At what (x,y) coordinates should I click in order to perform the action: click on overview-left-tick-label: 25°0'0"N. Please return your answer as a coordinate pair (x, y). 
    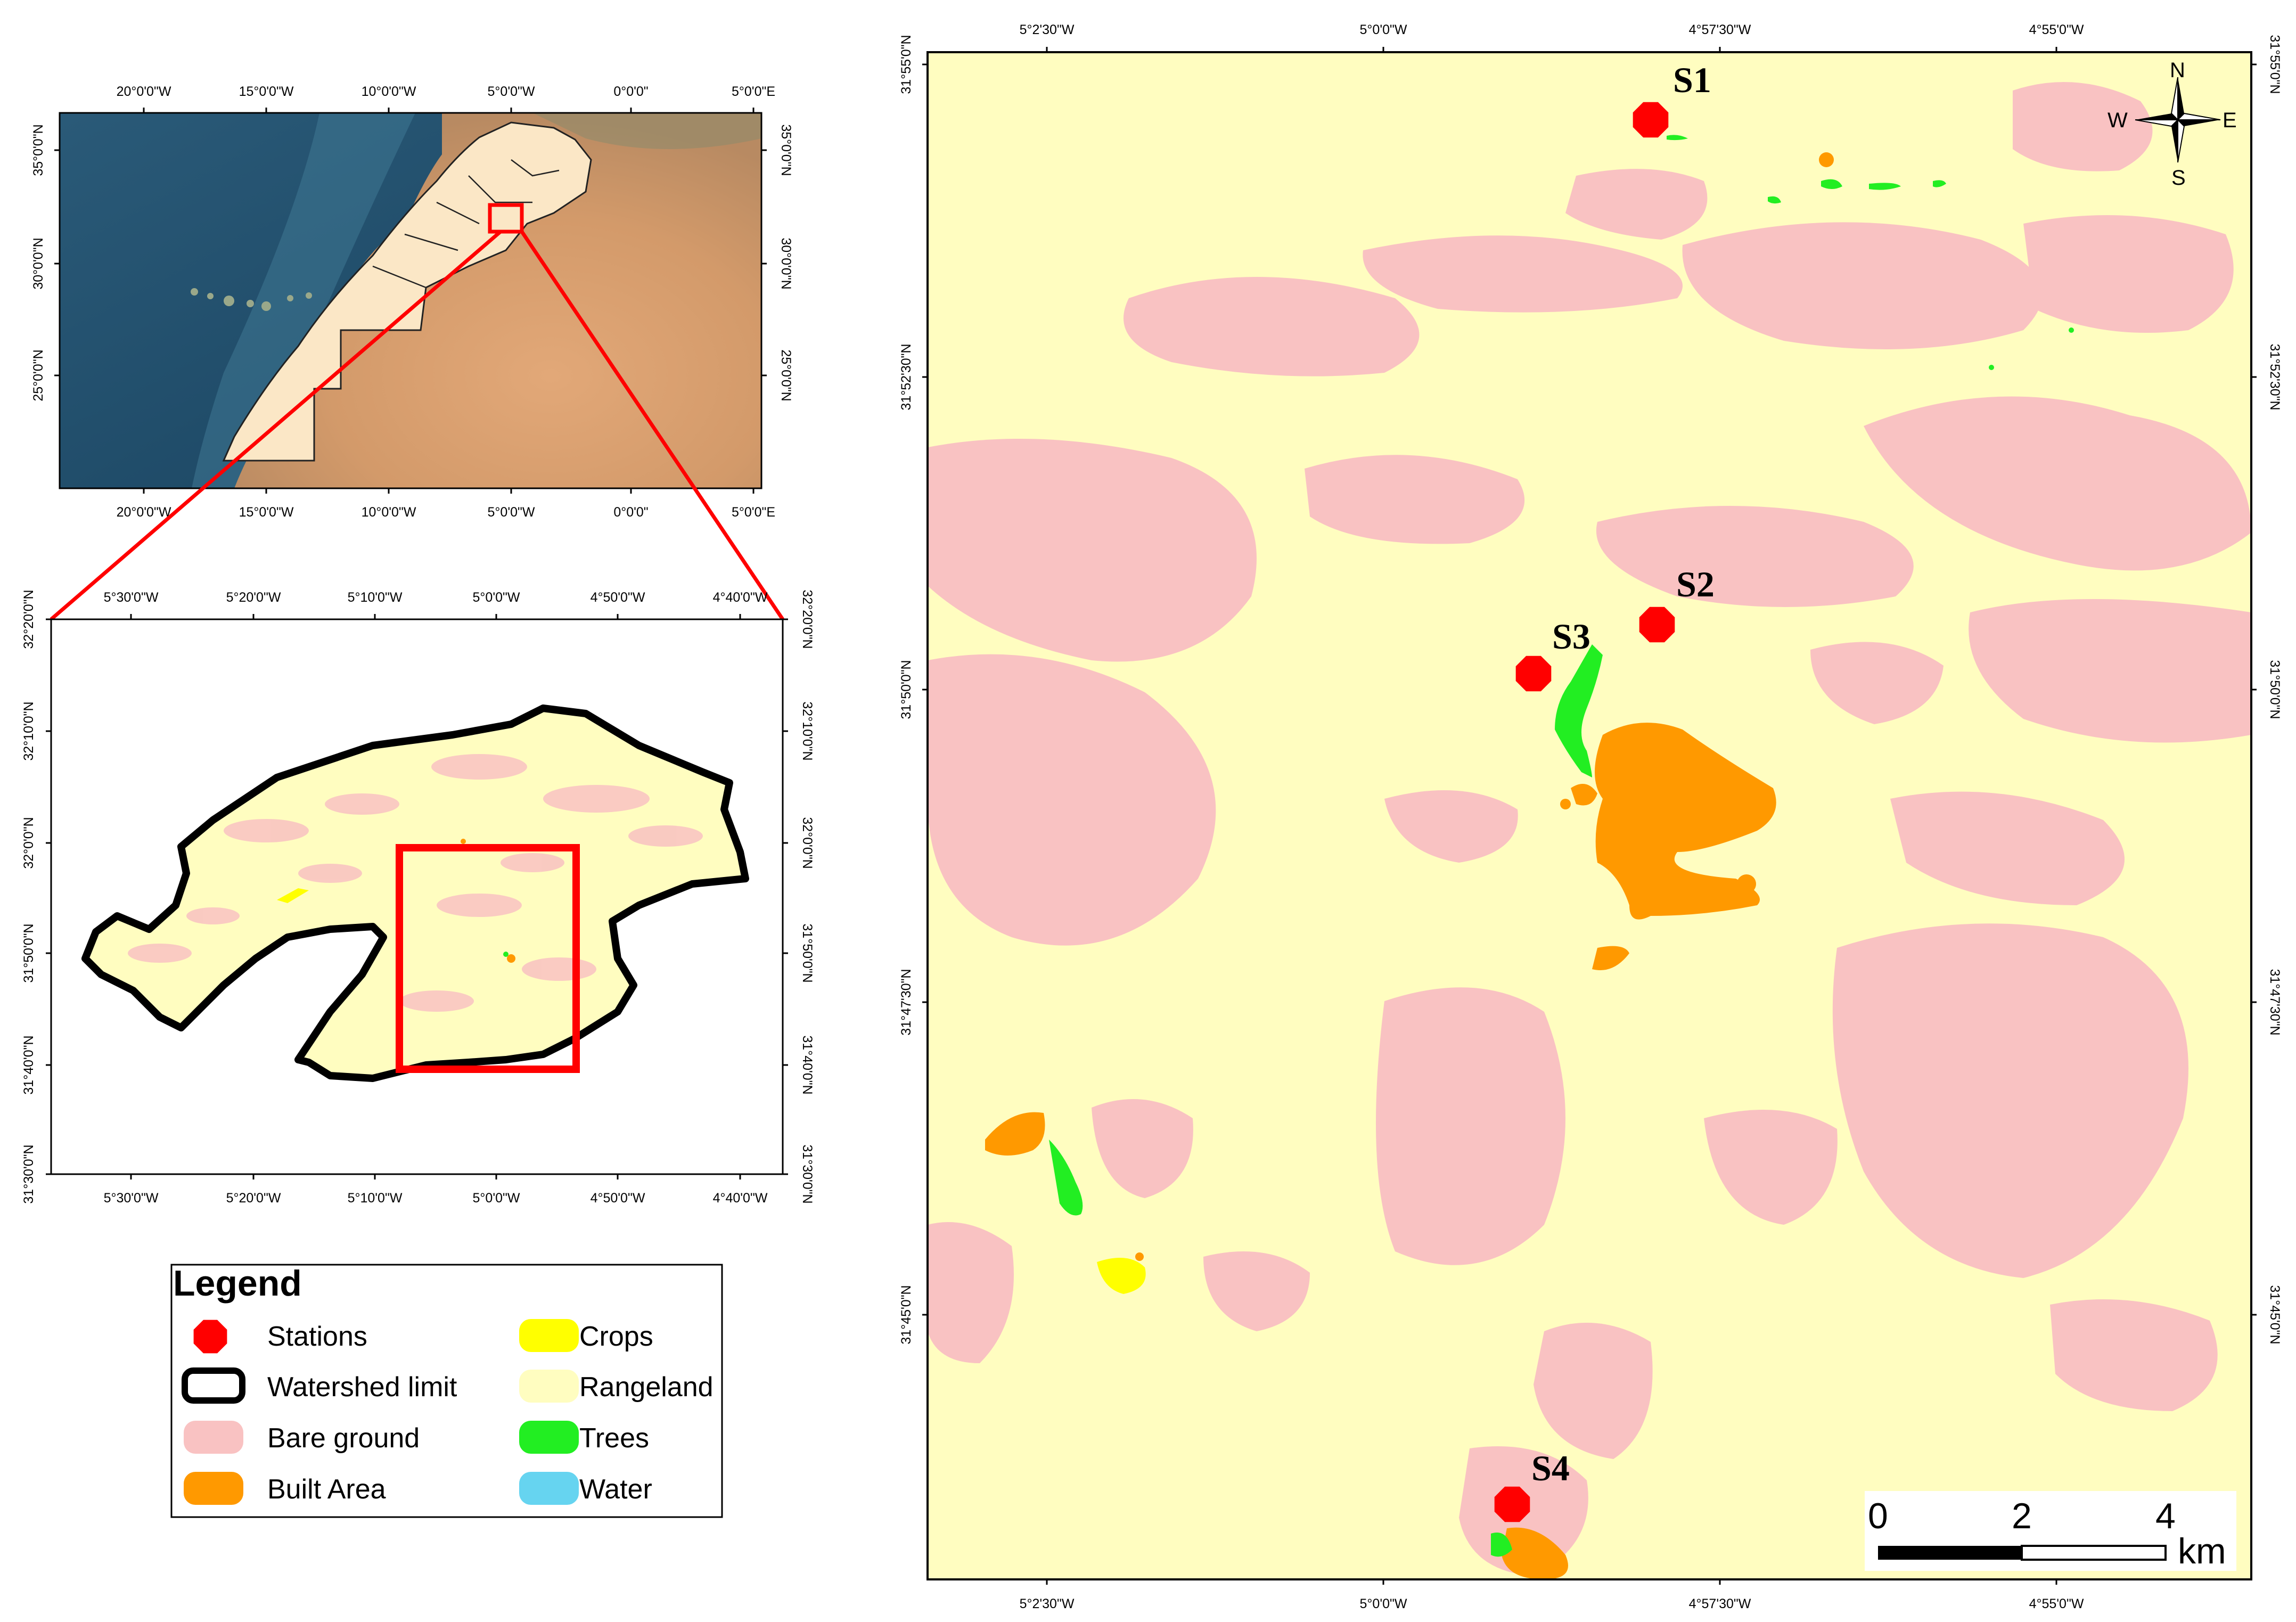
    Looking at the image, I should click on (38, 375).